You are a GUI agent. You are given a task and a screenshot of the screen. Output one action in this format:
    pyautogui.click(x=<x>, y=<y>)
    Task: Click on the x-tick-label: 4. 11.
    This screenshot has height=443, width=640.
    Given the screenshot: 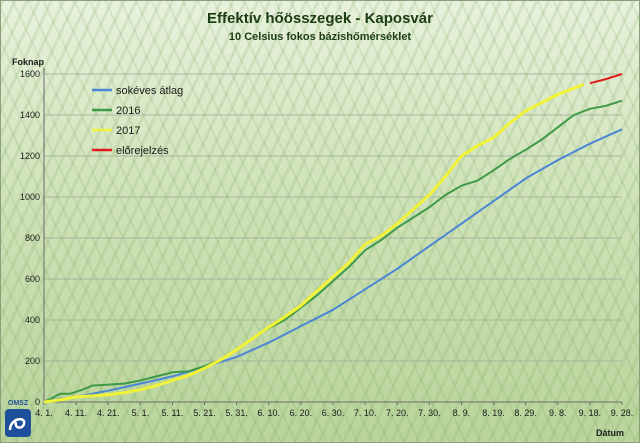 What is the action you would take?
    pyautogui.click(x=76, y=413)
    